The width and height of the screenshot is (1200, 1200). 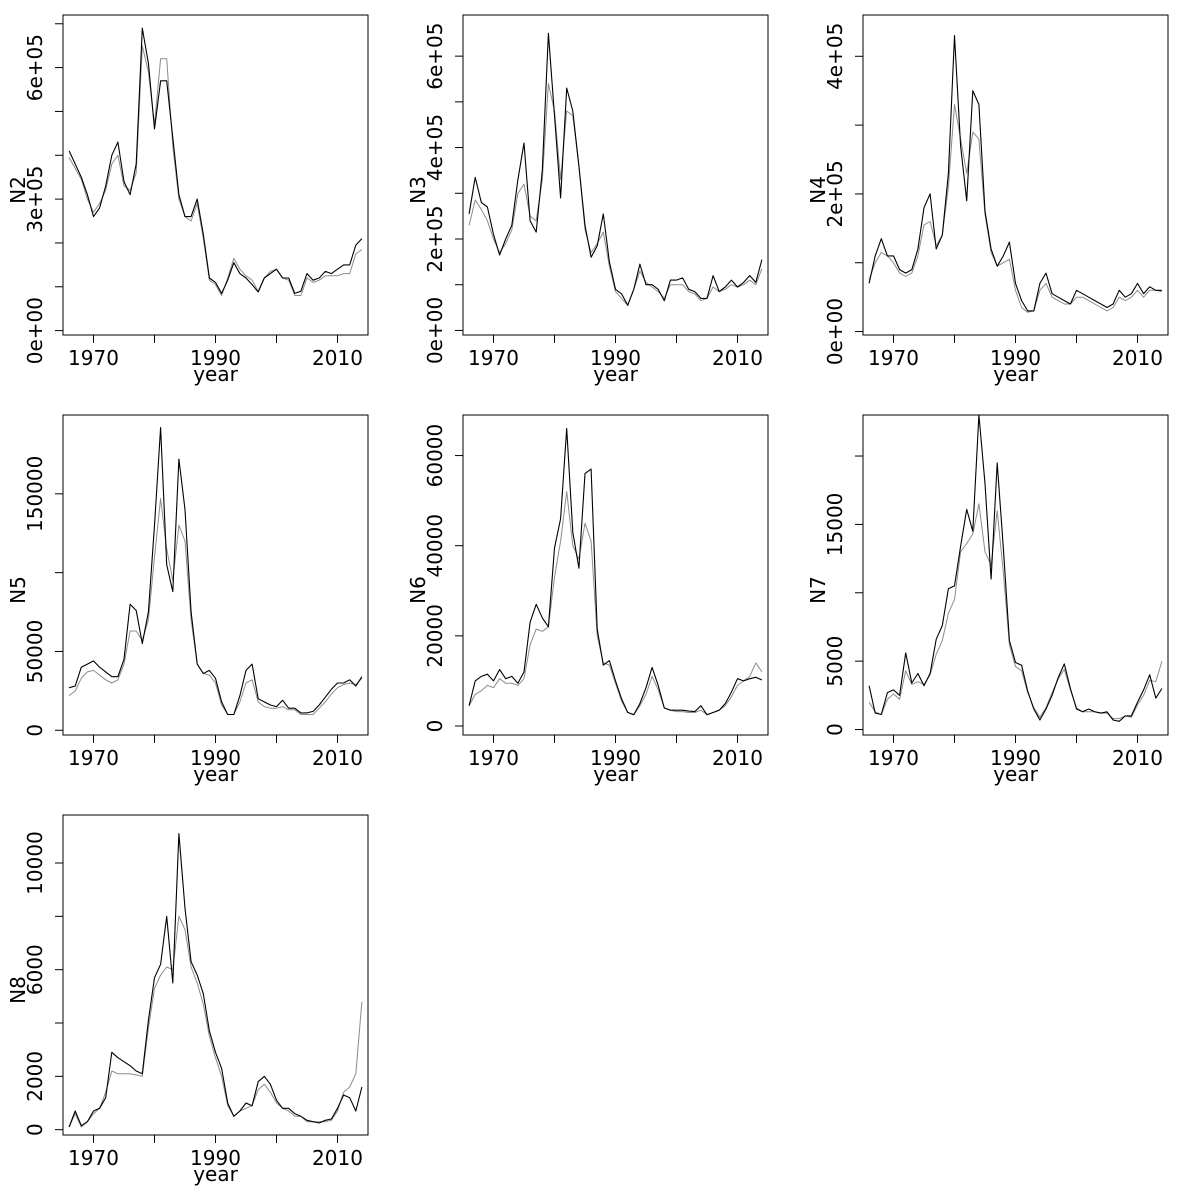 I want to click on y-tick-label: 15000, so click(x=835, y=525).